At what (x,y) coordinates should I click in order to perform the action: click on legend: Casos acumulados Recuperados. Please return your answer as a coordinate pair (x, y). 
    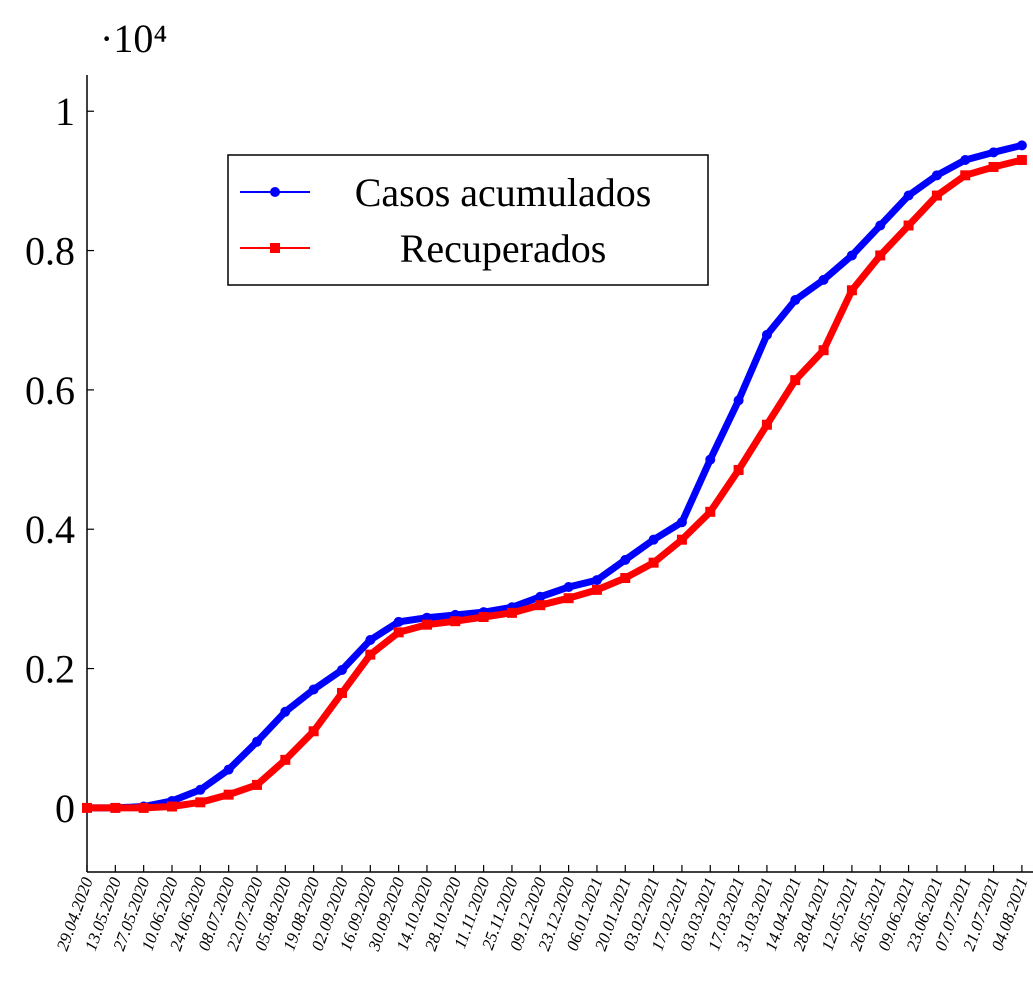
    Looking at the image, I should click on (468, 220).